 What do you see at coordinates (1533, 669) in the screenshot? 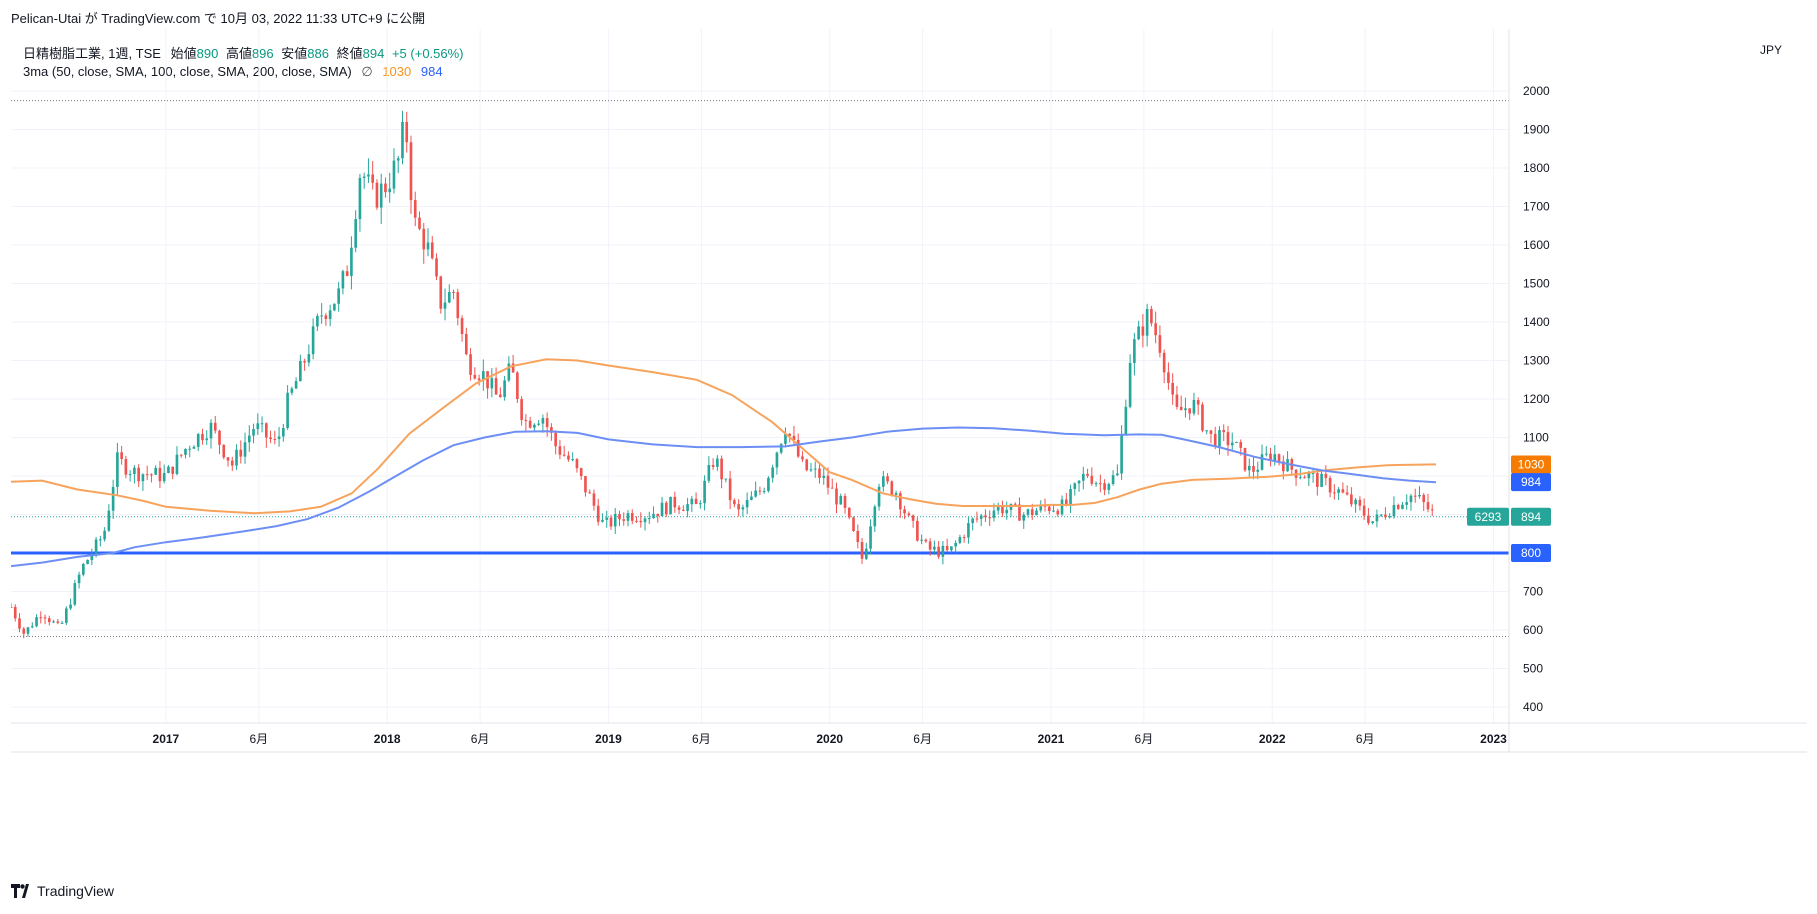
I see `y-tick-label: 500` at bounding box center [1533, 669].